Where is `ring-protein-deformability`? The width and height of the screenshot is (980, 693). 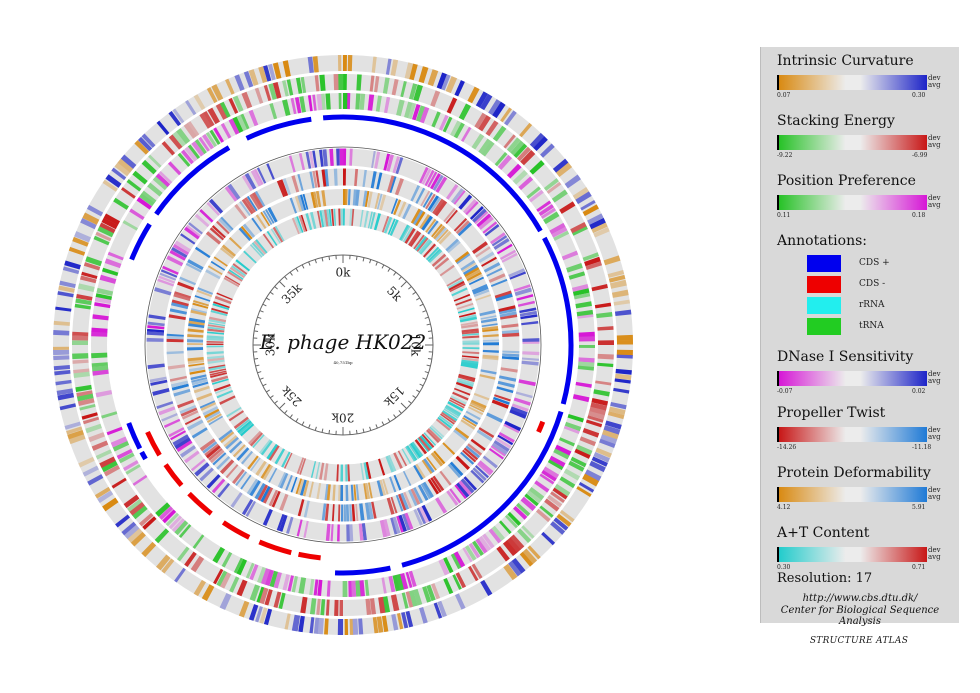 ring-protein-deformability is located at coordinates (343, 345).